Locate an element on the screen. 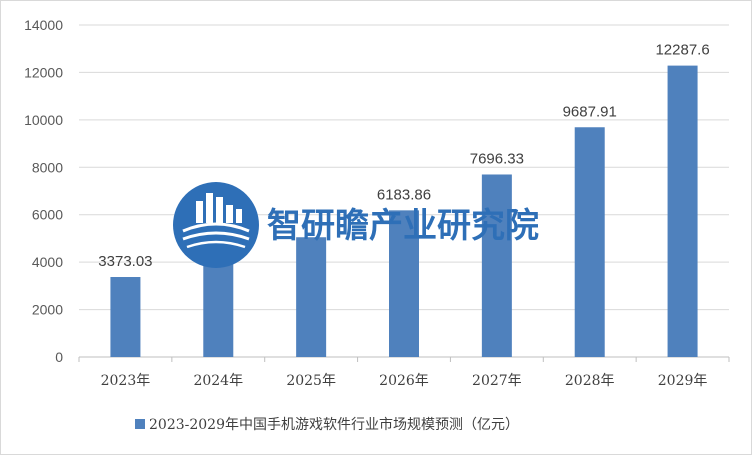 This screenshot has height=455, width=752. y-tick-label: 0 is located at coordinates (59, 357).